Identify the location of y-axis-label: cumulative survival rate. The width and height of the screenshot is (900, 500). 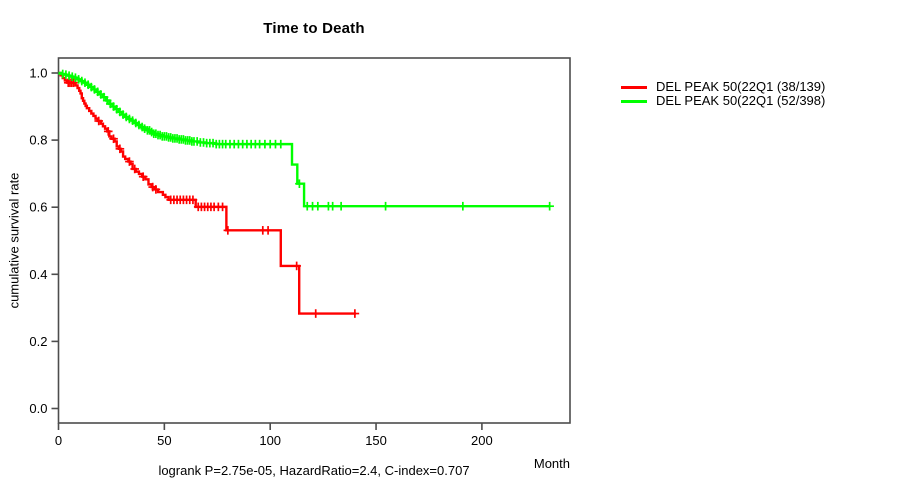
(14, 240).